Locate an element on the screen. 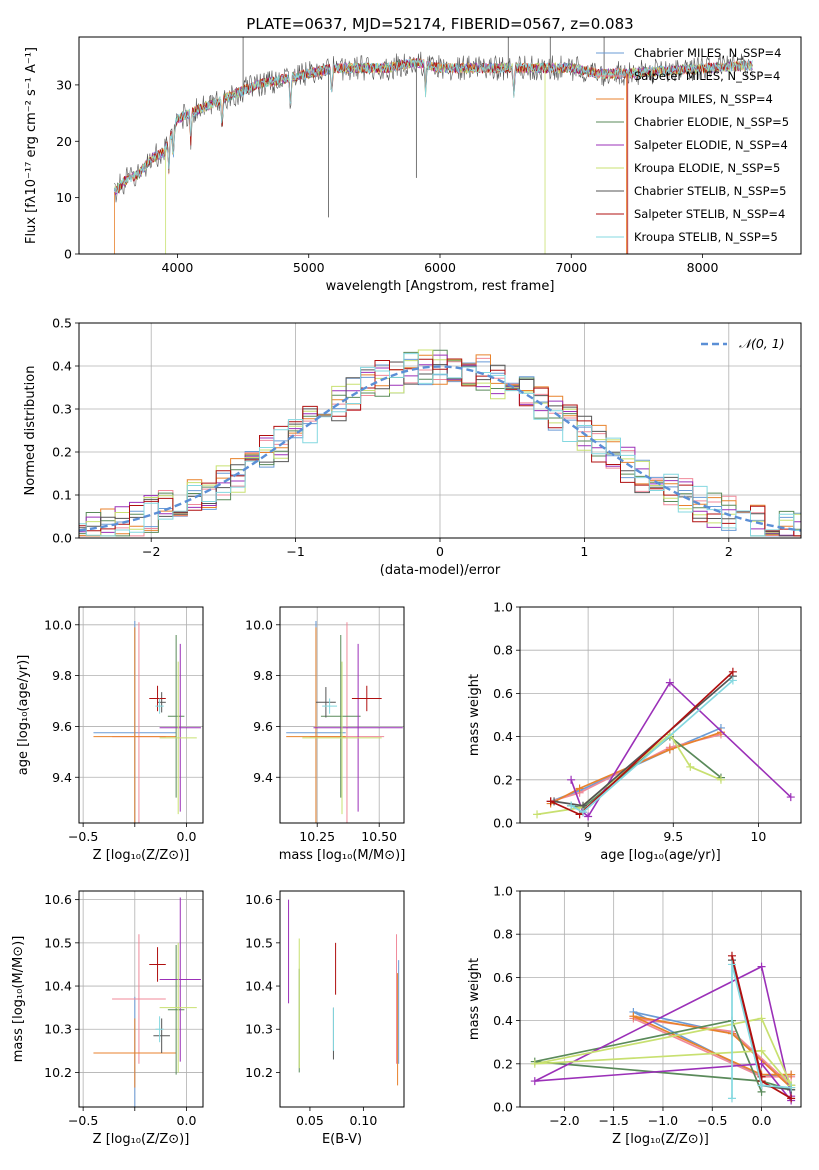 The height and width of the screenshot is (1170, 819). y-tick-label: 0.3 is located at coordinates (62, 409).